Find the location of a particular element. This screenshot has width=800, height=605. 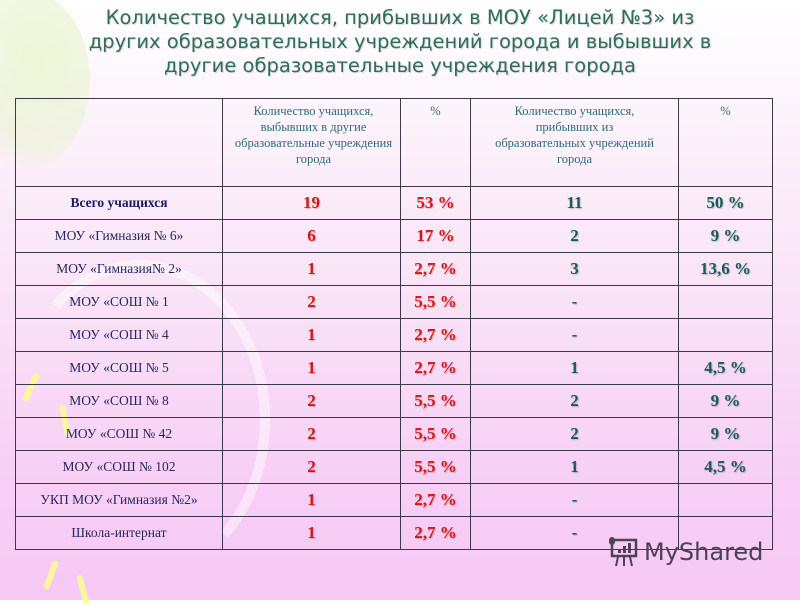

institution-name: МОУ «СОШ № 8 is located at coordinates (119, 401).